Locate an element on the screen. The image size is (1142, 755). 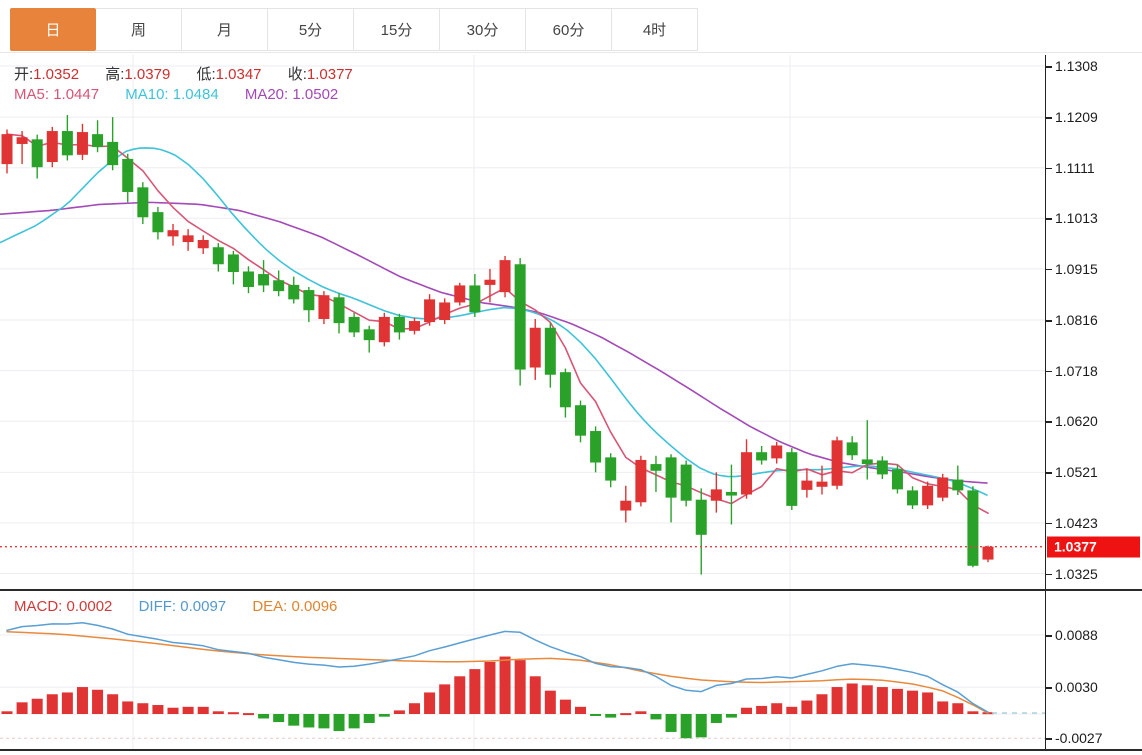
ma20-value: 1.0502 is located at coordinates (315, 94).